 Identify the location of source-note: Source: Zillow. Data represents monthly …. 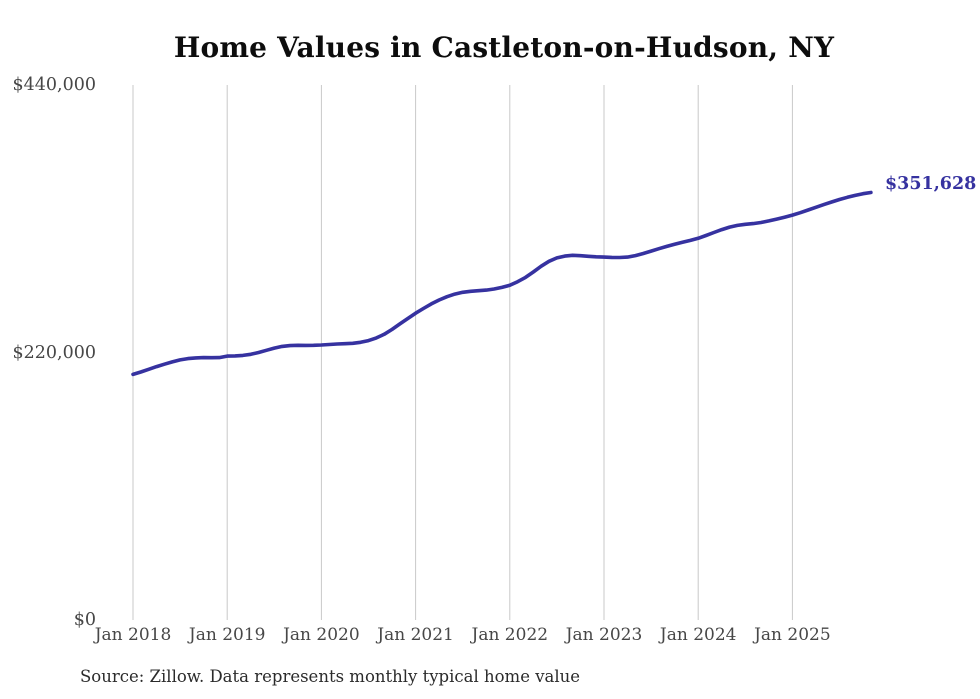
(330, 676).